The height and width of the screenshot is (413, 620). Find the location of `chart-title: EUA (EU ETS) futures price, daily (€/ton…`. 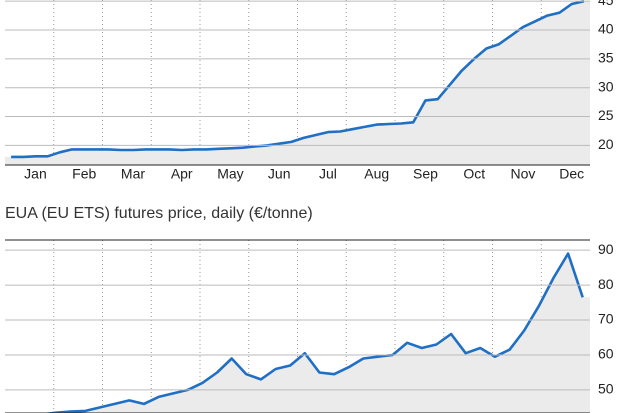

chart-title: EUA (EU ETS) futures price, daily (€/ton… is located at coordinates (159, 213).